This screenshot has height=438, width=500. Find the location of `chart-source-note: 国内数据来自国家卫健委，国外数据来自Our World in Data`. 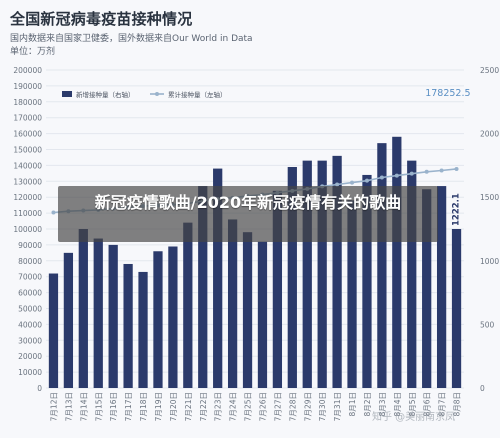

chart-source-note: 国内数据来自国家卫健委，国外数据来自Our World in Data is located at coordinates (131, 39).